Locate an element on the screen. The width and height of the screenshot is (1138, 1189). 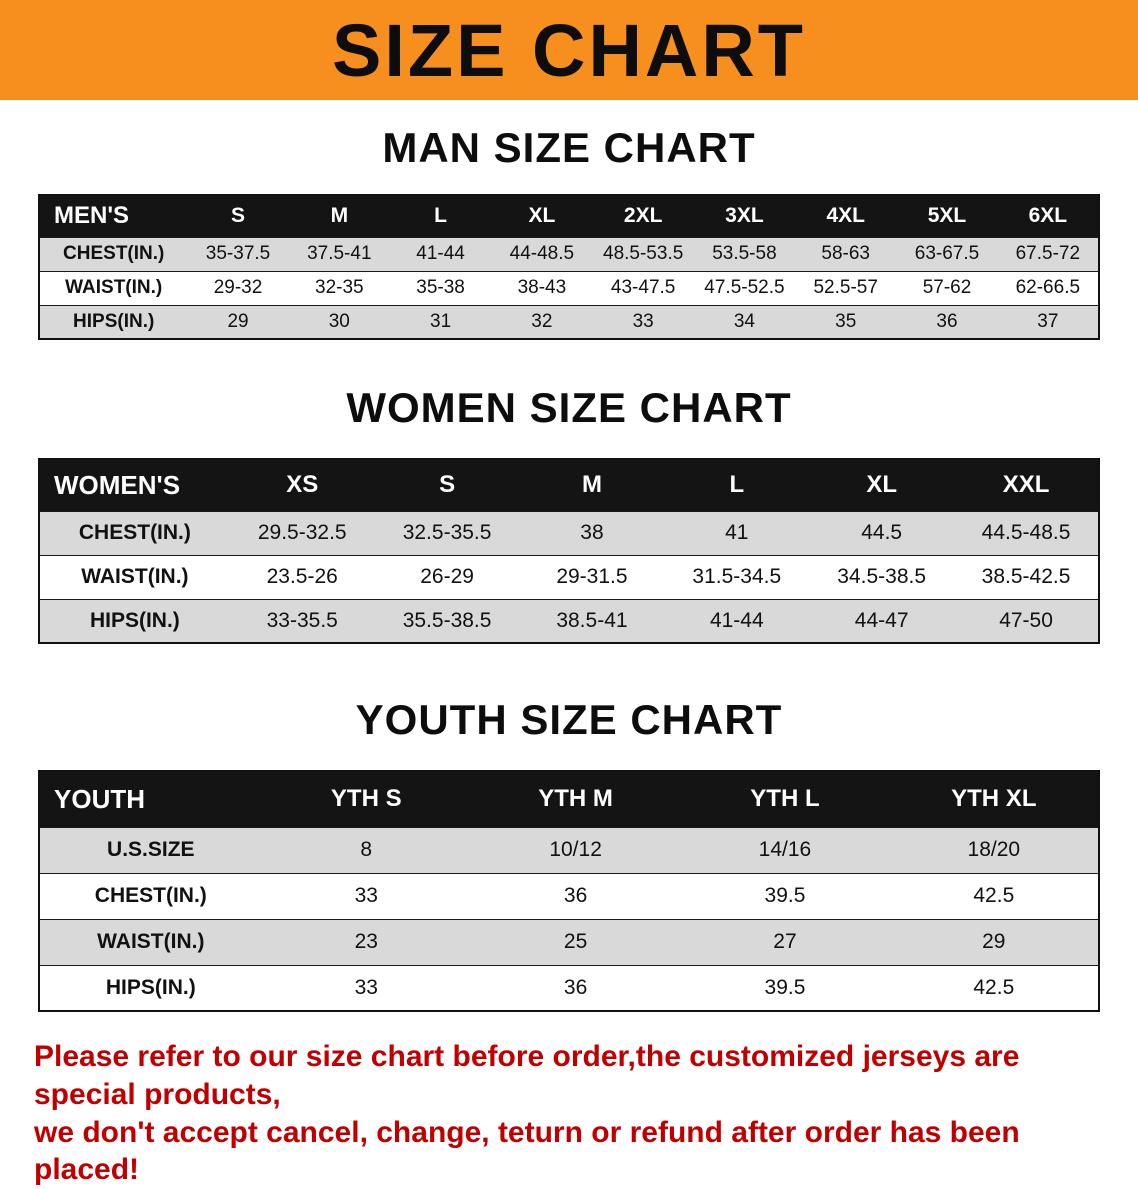
table-row: CHEST(IN.) 33 36 39.5 42.5 is located at coordinates (569, 896).